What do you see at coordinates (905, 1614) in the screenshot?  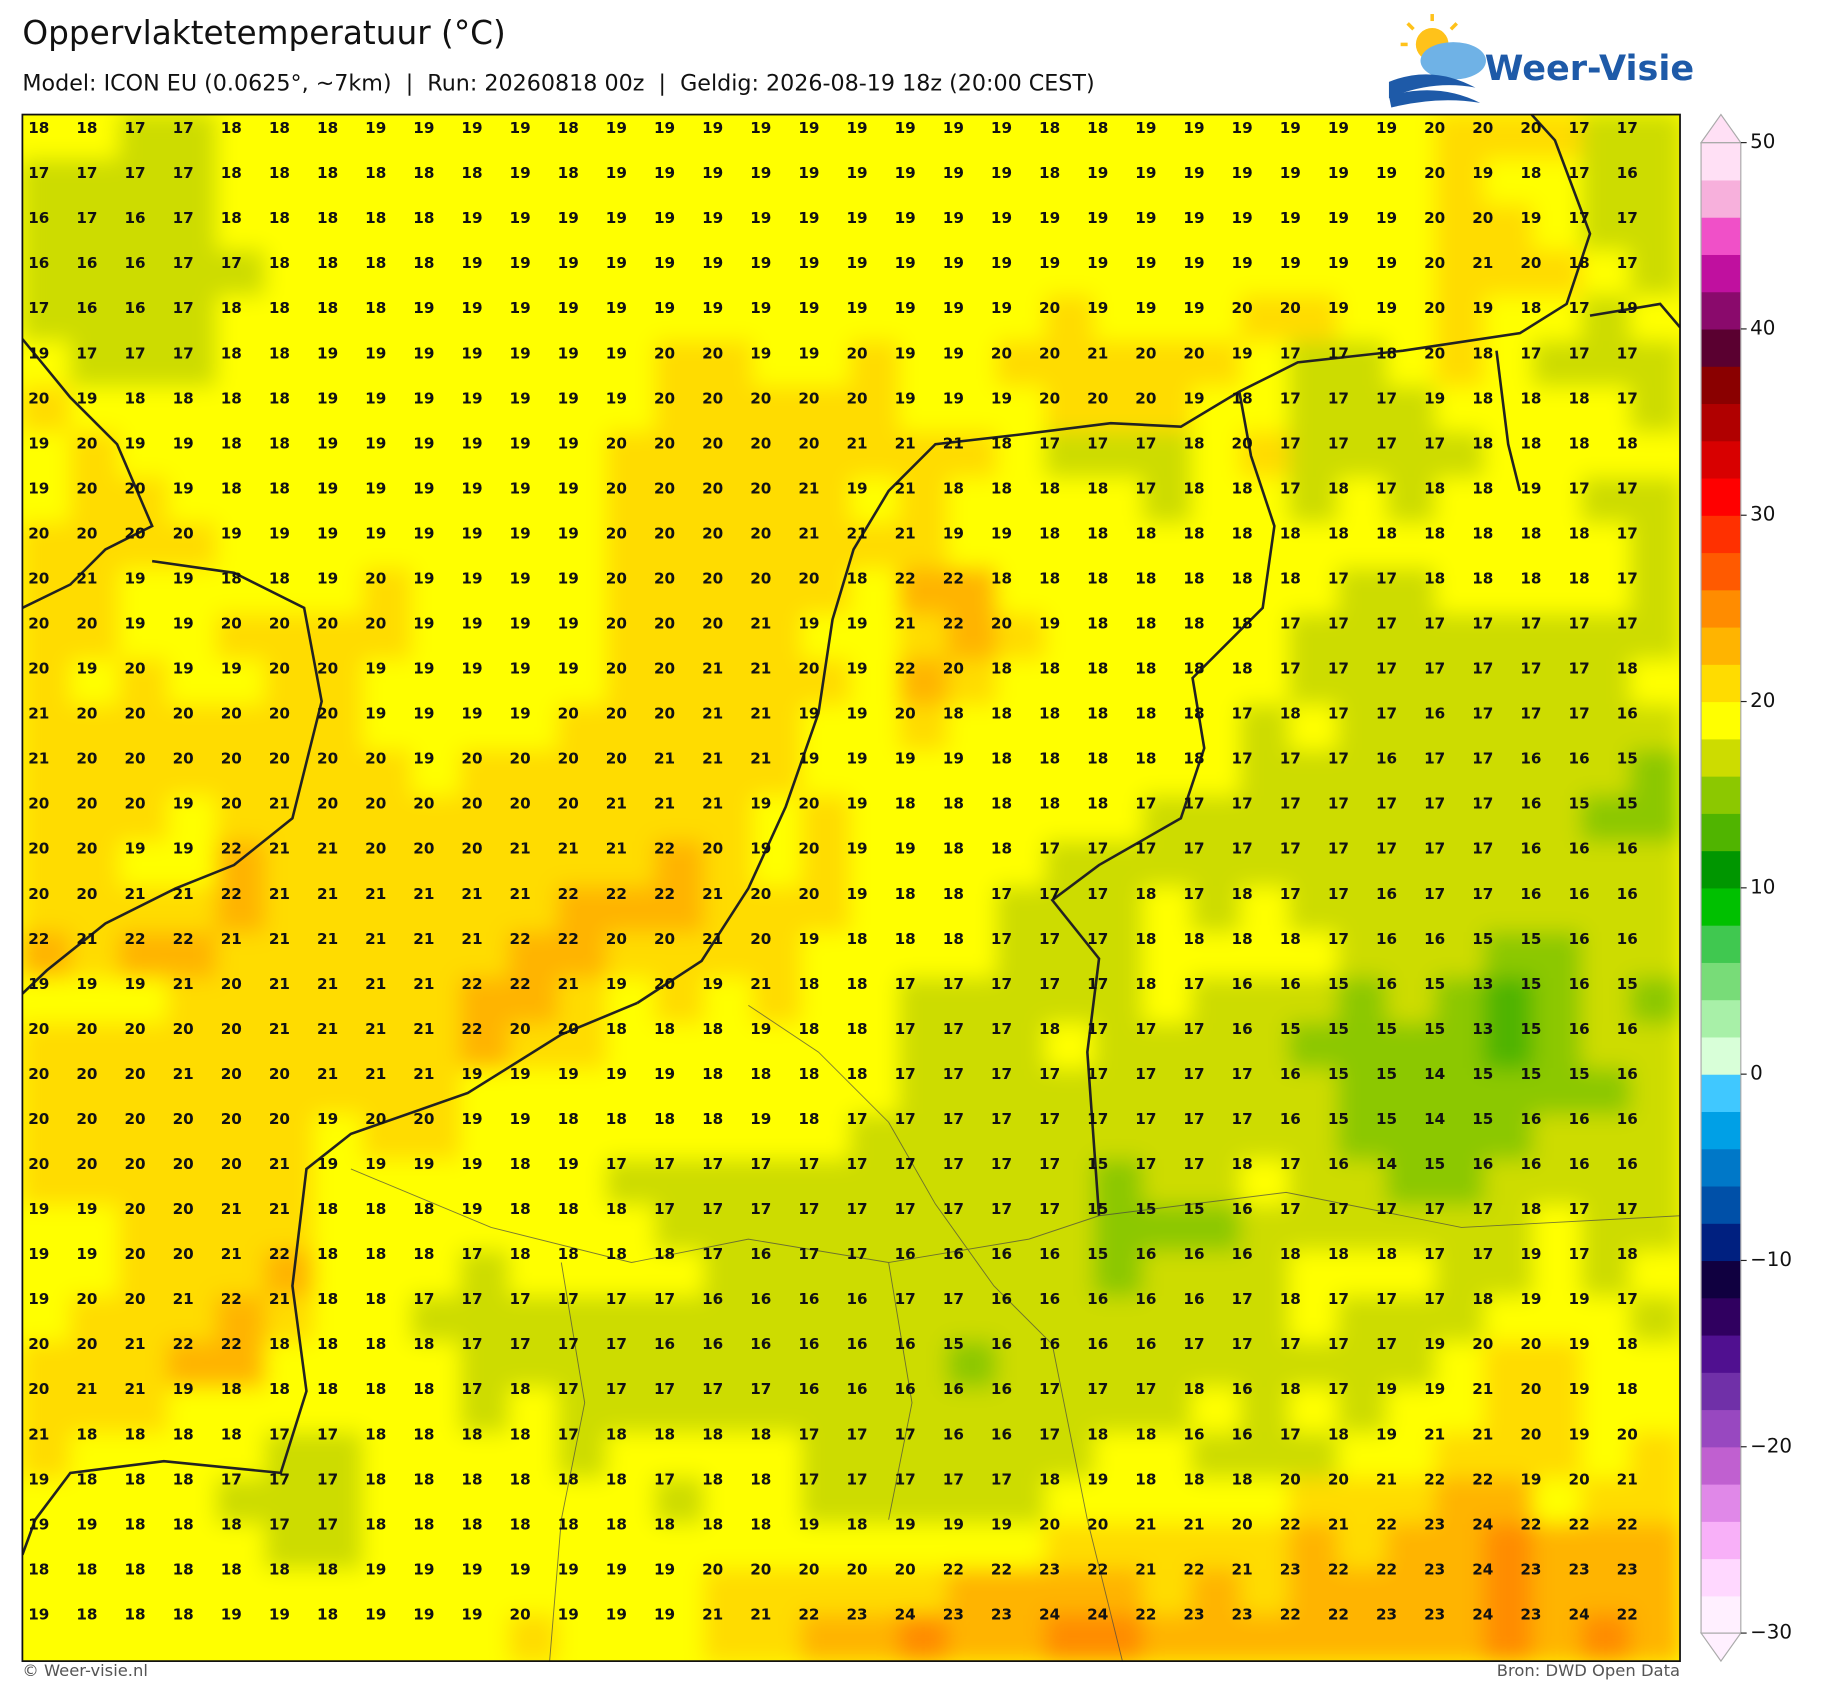 I see `temperature-label: 24` at bounding box center [905, 1614].